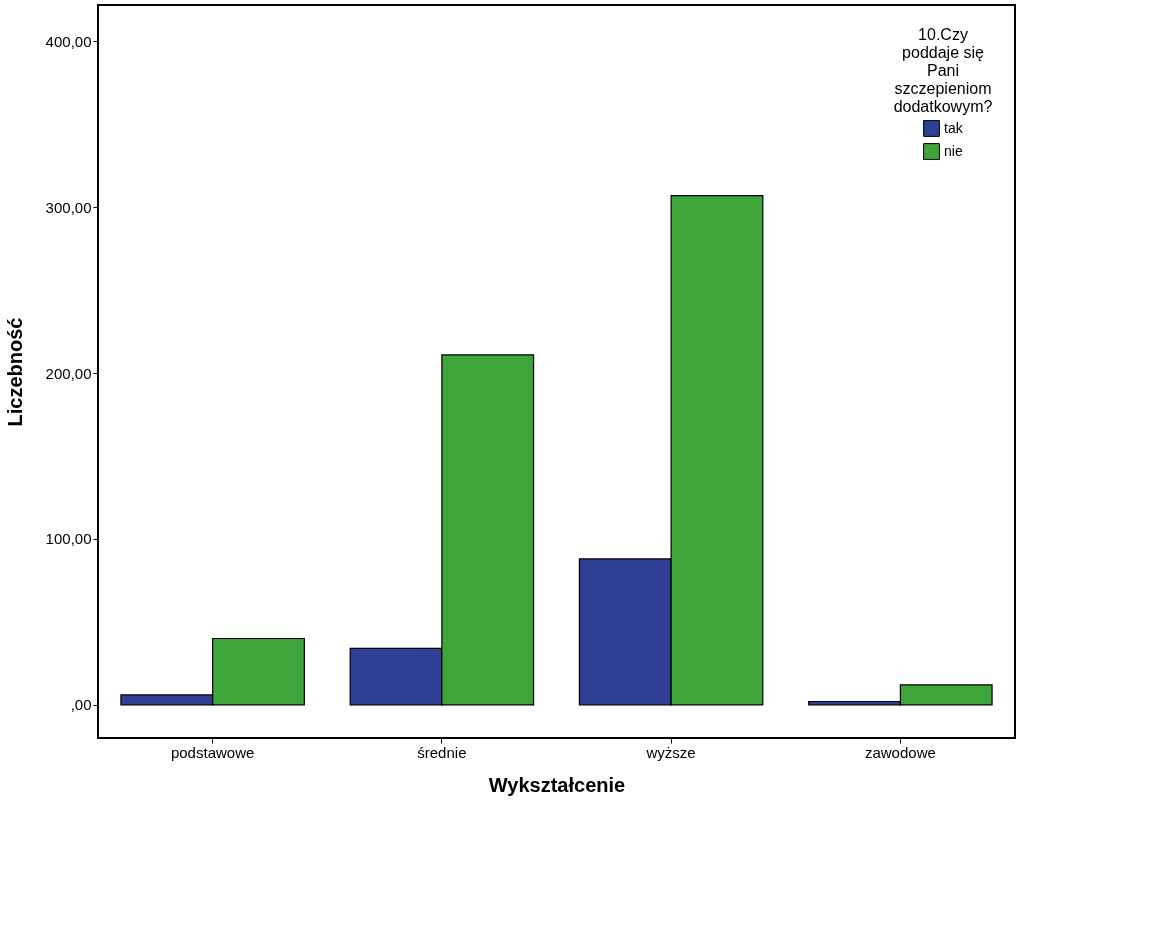 This screenshot has height=945, width=1169. Describe the element at coordinates (14, 372) in the screenshot. I see `y-axis-title: Liczebność` at that location.